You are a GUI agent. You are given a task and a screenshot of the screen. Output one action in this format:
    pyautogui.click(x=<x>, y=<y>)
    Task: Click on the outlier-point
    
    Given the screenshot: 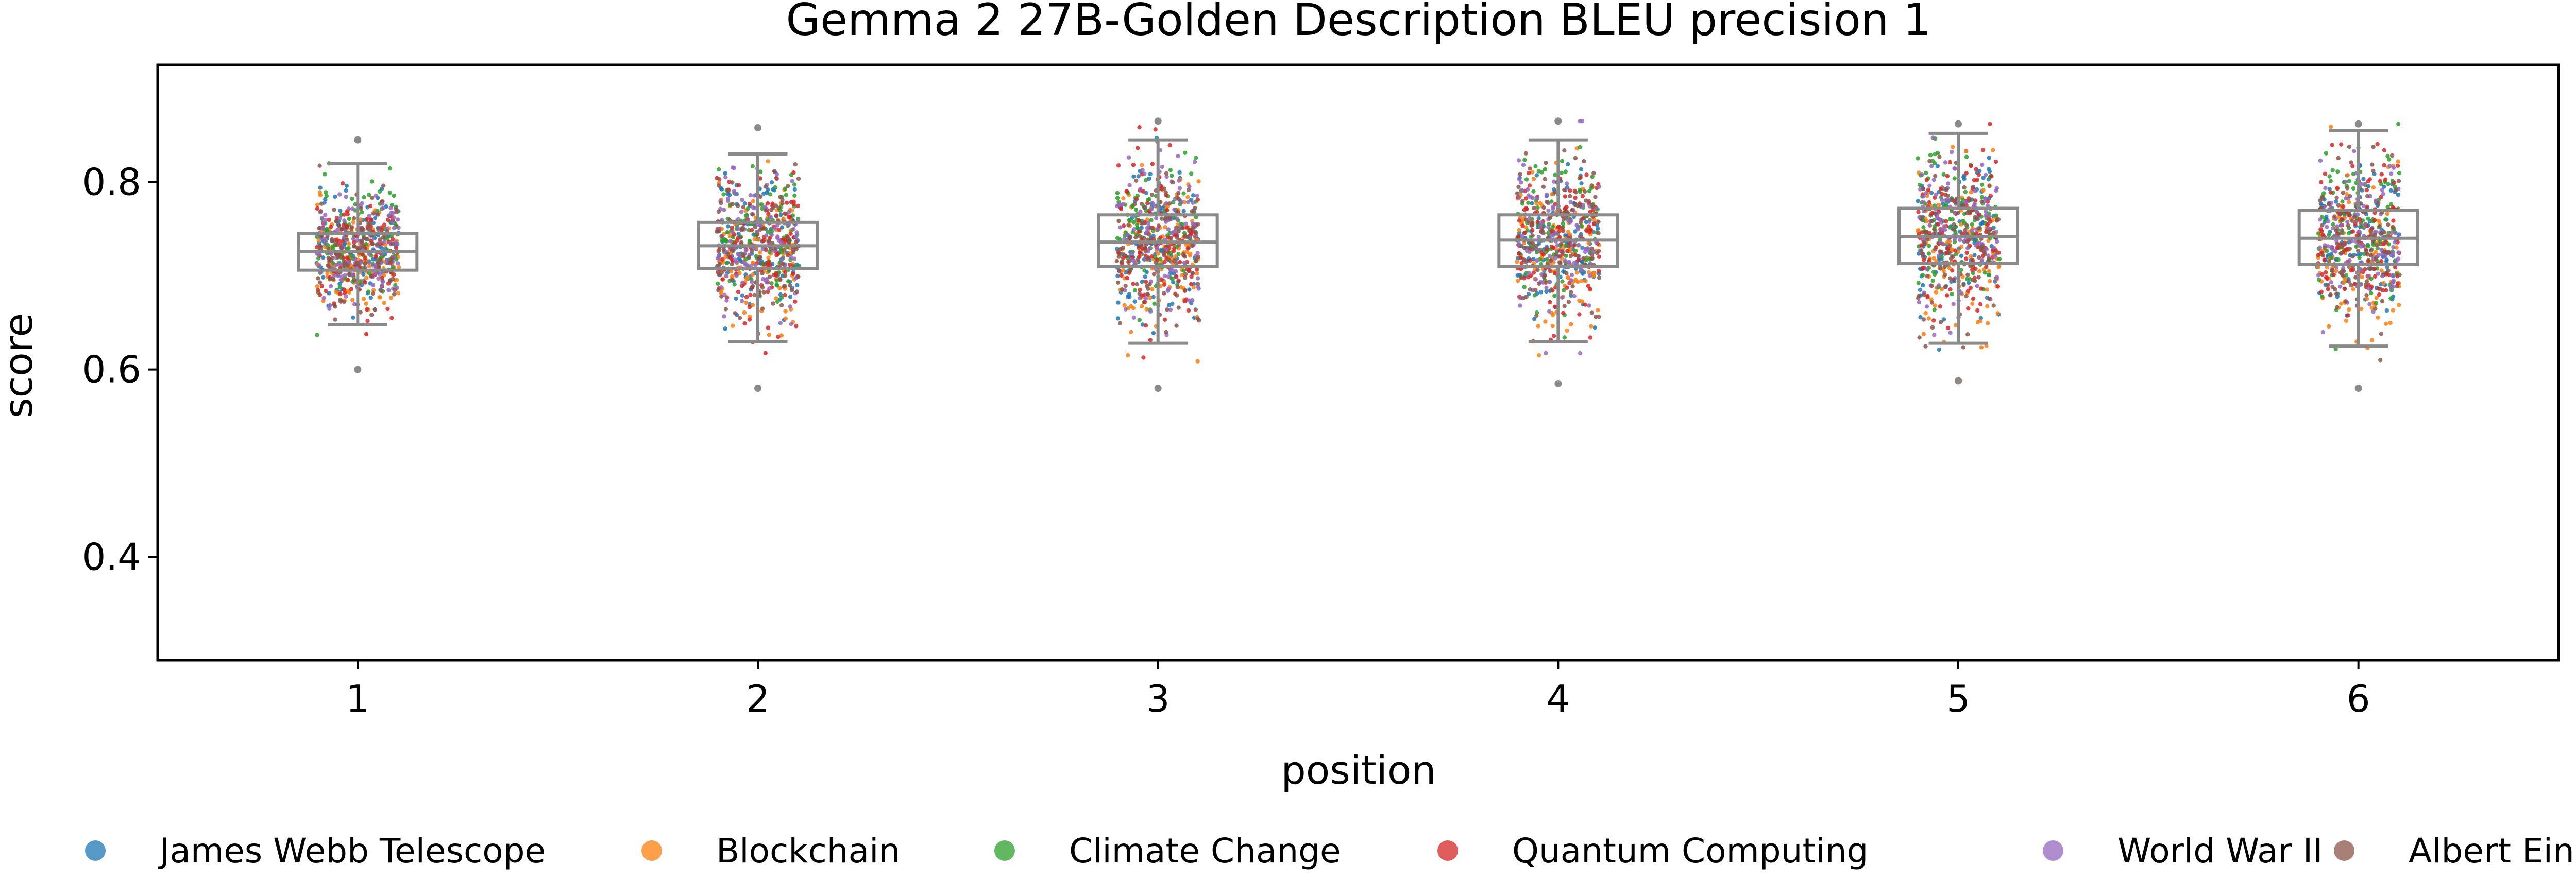 What is the action you would take?
    pyautogui.click(x=2358, y=388)
    